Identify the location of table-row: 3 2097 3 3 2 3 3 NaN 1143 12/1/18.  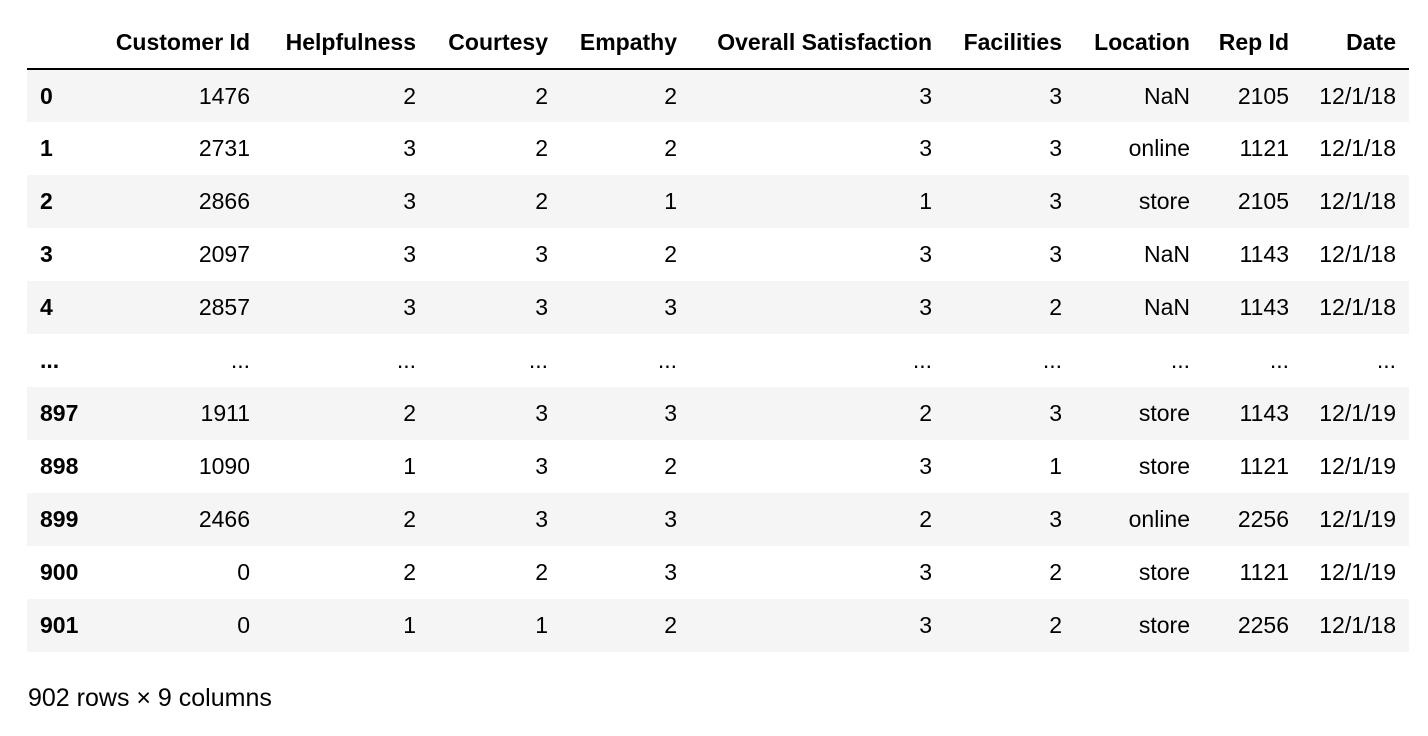
(718, 254).